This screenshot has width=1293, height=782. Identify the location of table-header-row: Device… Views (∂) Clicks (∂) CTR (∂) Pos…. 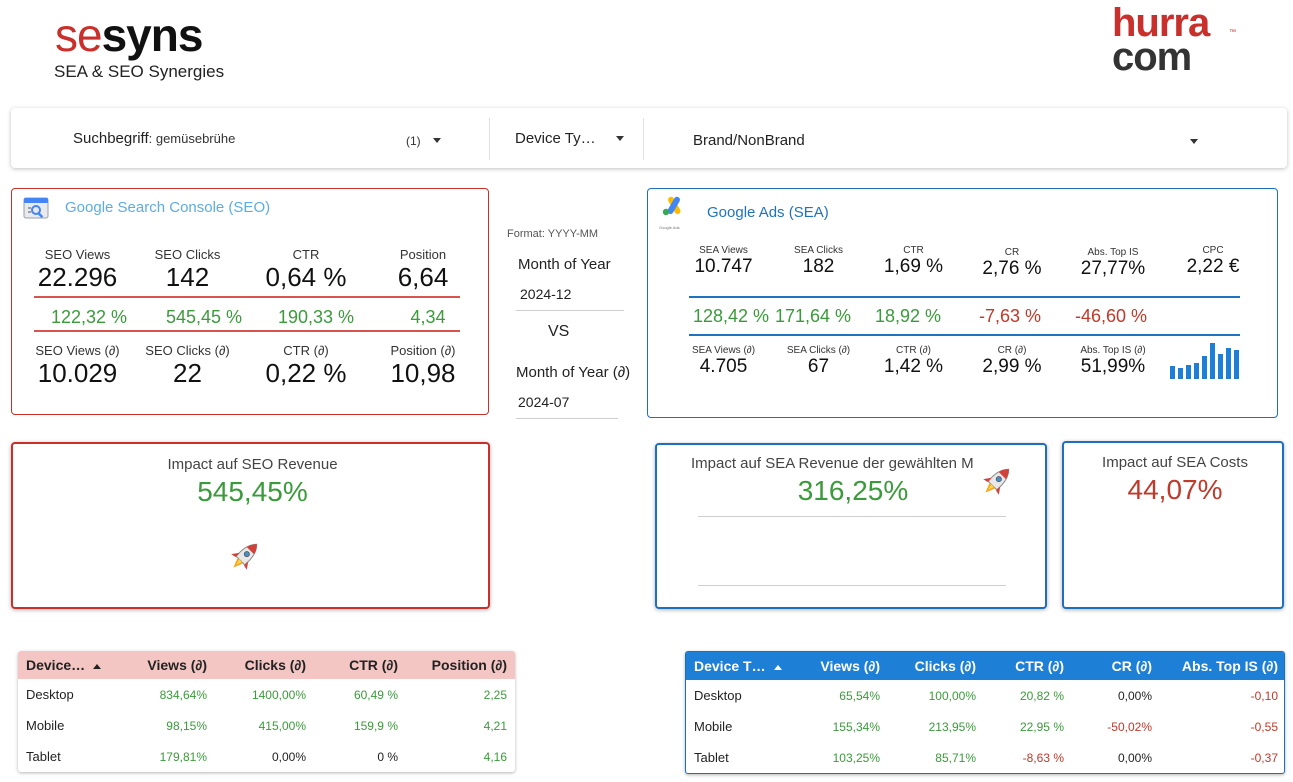
(266, 665).